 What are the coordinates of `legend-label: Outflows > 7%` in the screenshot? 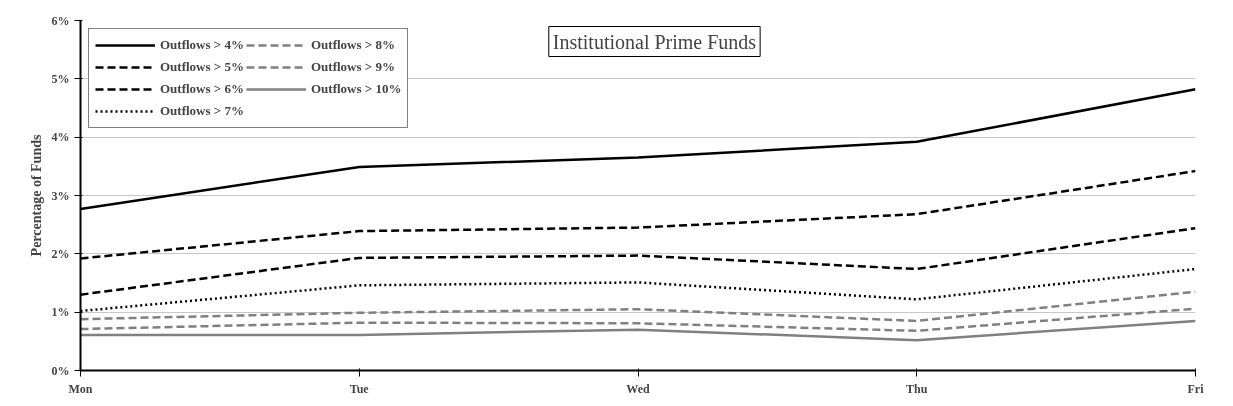 It's located at (202, 111).